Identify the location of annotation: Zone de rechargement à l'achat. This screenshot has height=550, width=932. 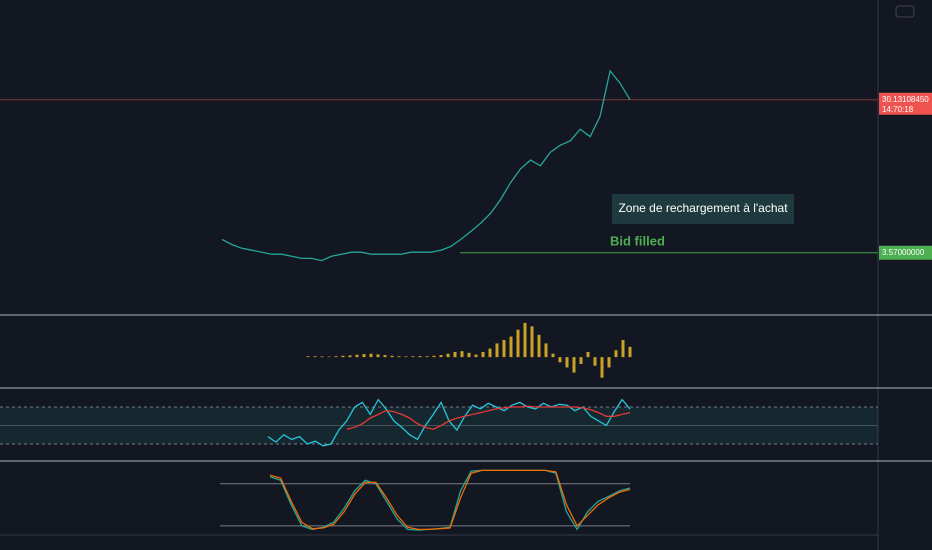
(703, 208).